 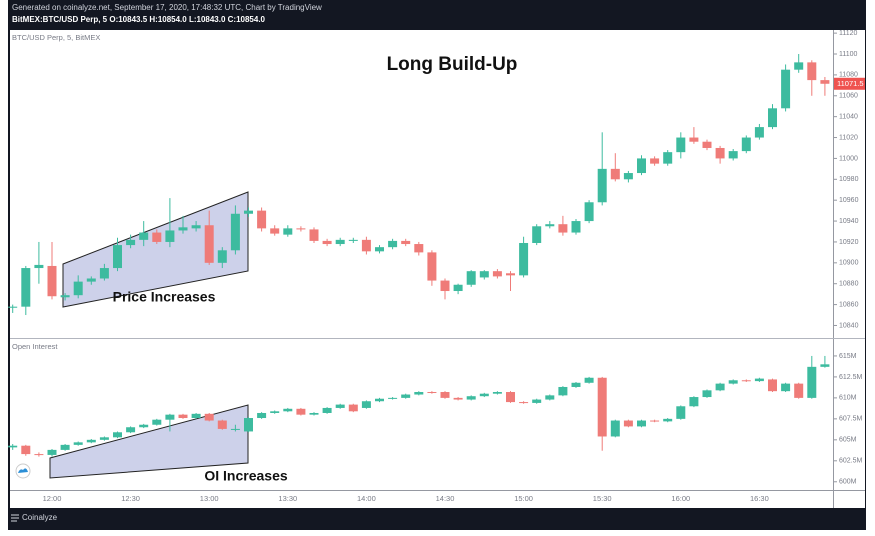 What do you see at coordinates (848, 96) in the screenshot?
I see `y-tick-label: 11060` at bounding box center [848, 96].